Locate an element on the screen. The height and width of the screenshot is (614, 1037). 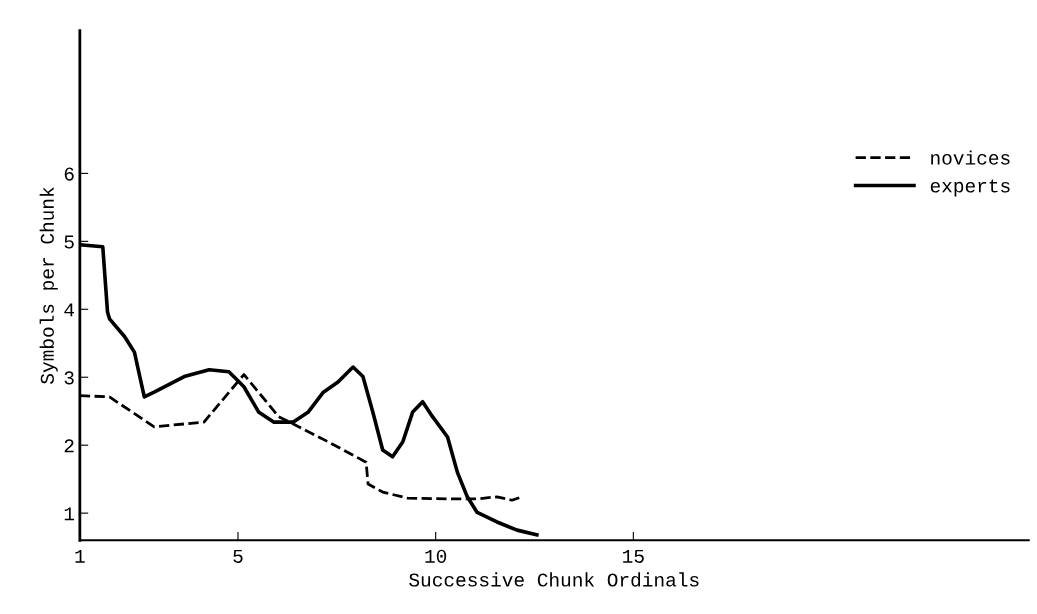
x-tick-label: 15 is located at coordinates (633, 556).